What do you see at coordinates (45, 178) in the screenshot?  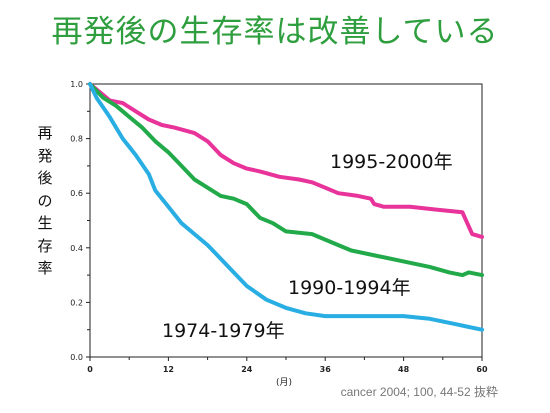 I see `y-axis-label-char: 後` at bounding box center [45, 178].